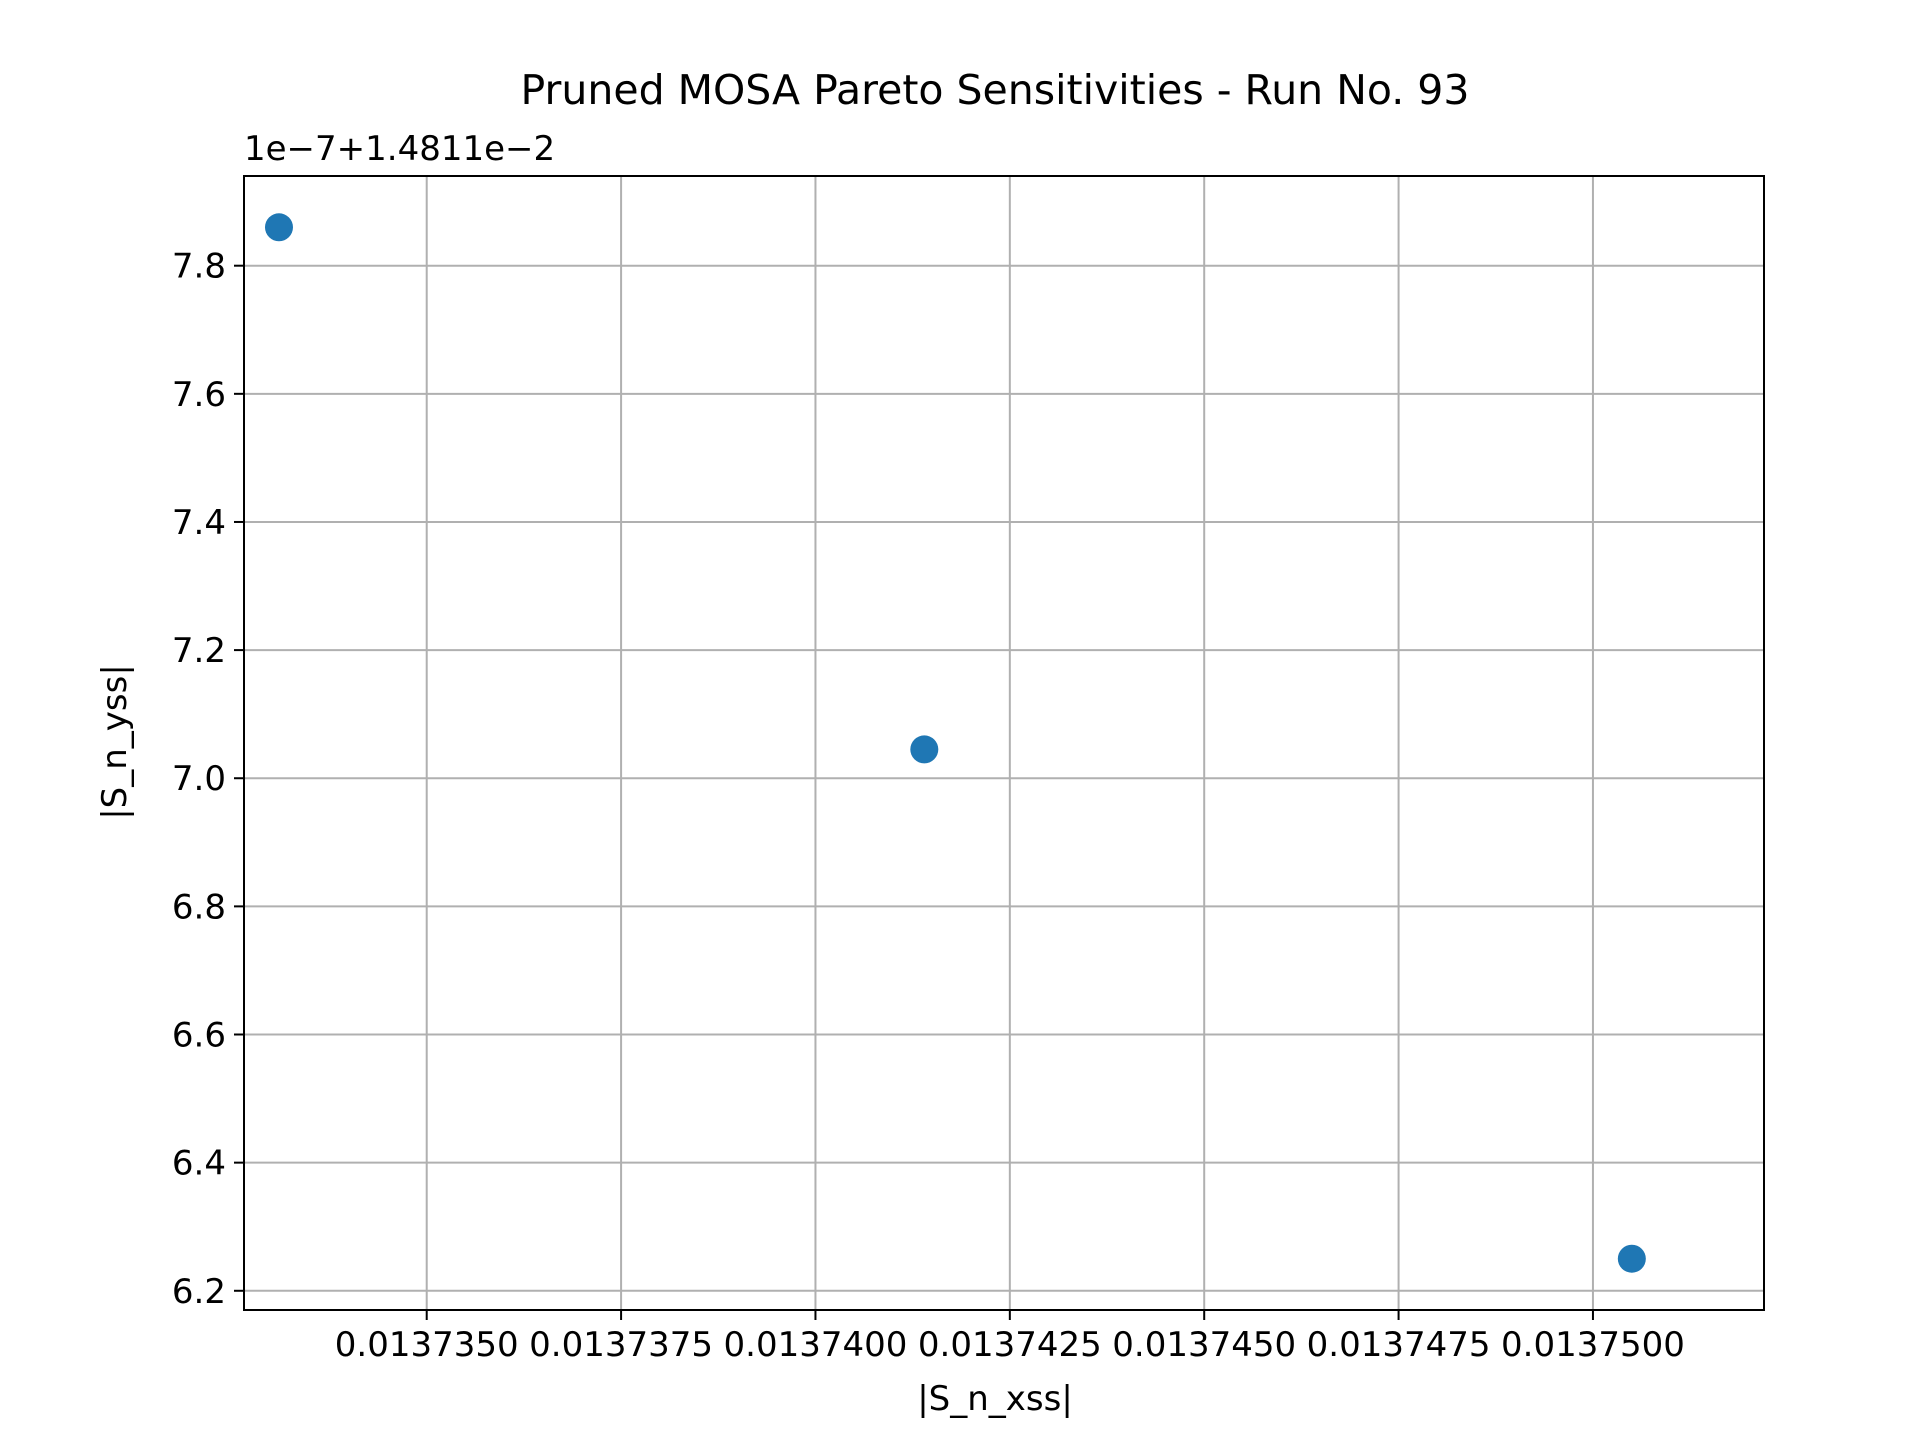 The width and height of the screenshot is (1920, 1440). What do you see at coordinates (816, 1345) in the screenshot?
I see `x-tick-label: 0.0137400` at bounding box center [816, 1345].